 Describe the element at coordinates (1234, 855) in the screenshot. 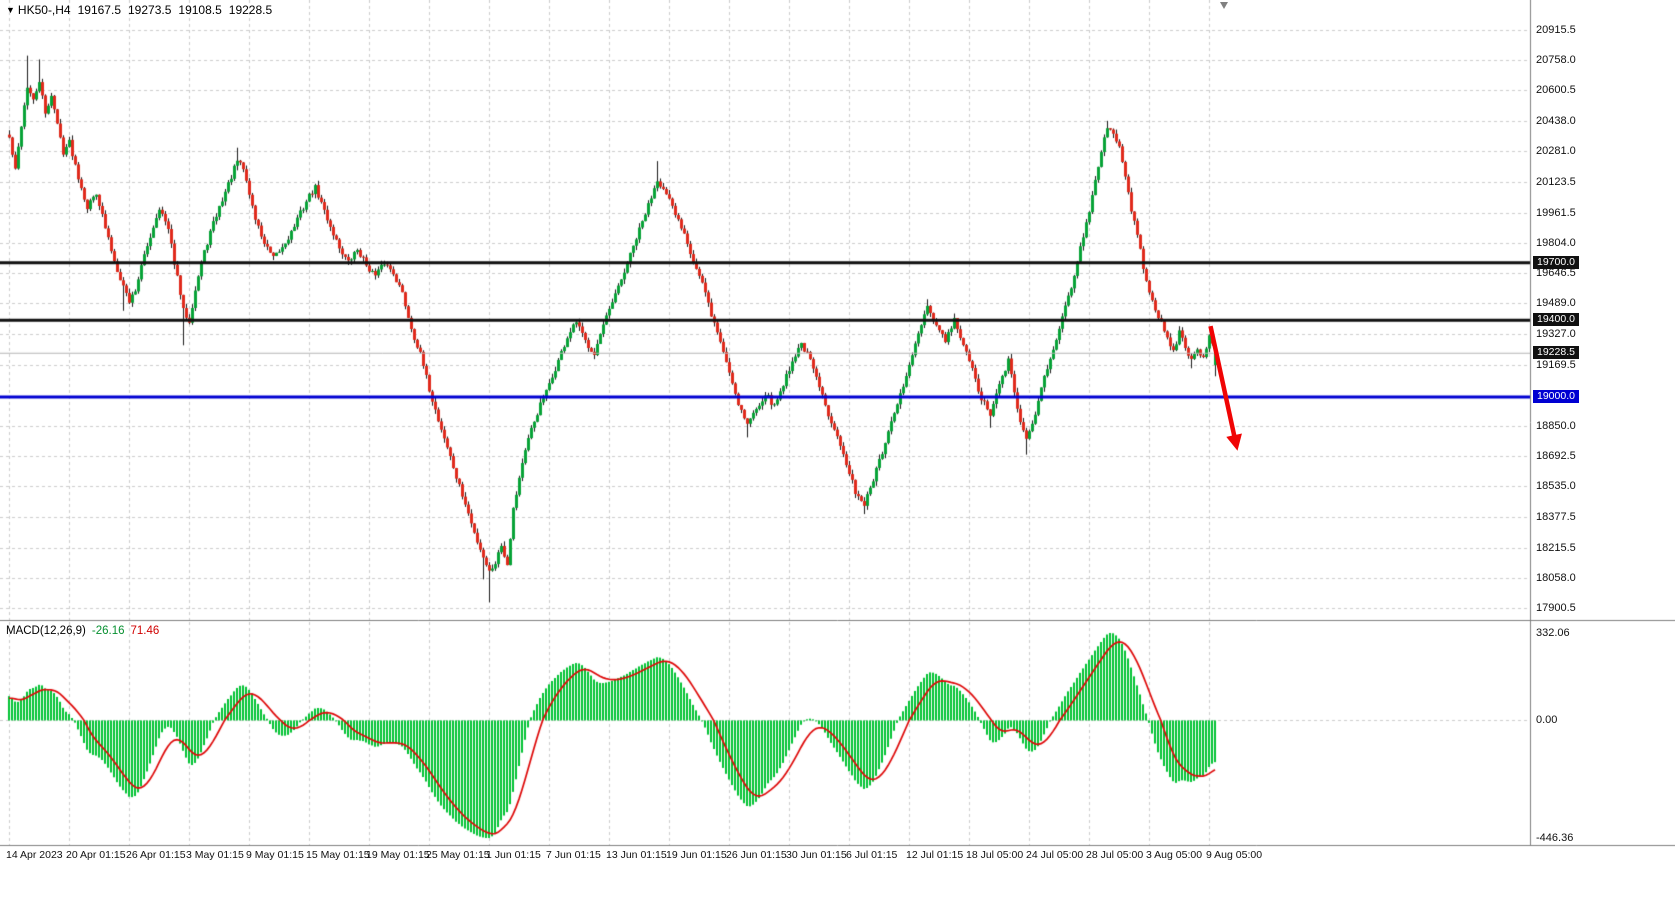

I see `time-tick-label: 9 Aug 05:00` at that location.